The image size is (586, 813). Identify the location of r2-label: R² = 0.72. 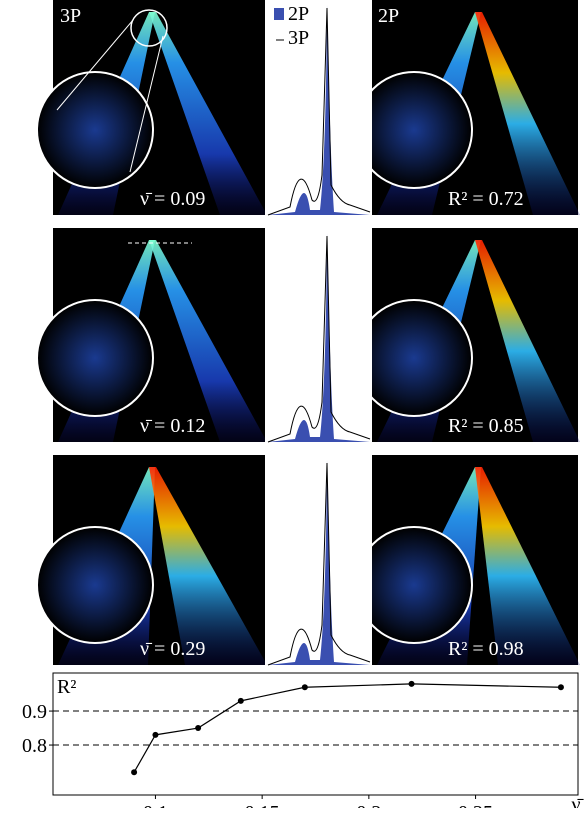
(486, 199).